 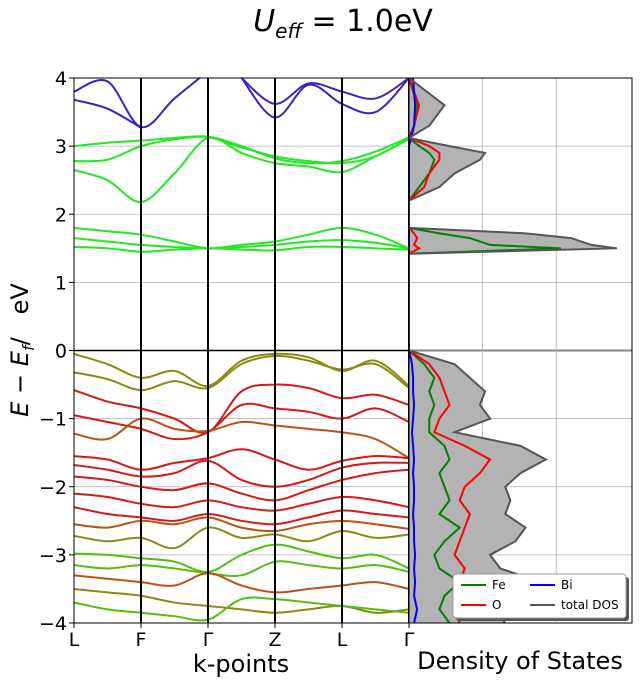 What do you see at coordinates (20, 383) in the screenshot?
I see `ylabel-main: E − E` at bounding box center [20, 383].